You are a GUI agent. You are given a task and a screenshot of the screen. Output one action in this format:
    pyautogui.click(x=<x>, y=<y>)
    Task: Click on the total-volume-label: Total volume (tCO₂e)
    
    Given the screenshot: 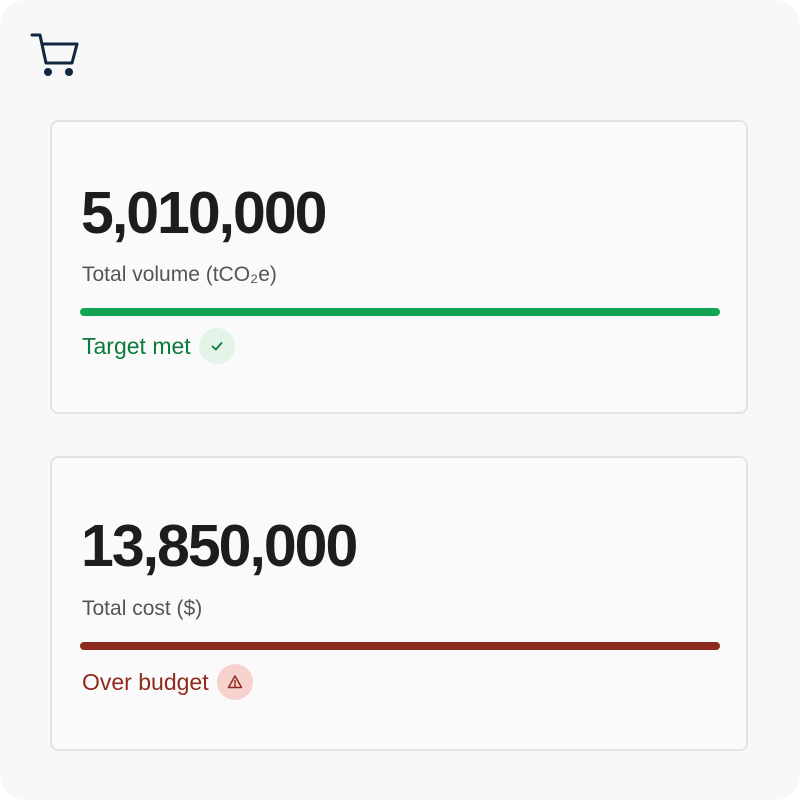 What is the action you would take?
    pyautogui.click(x=179, y=274)
    